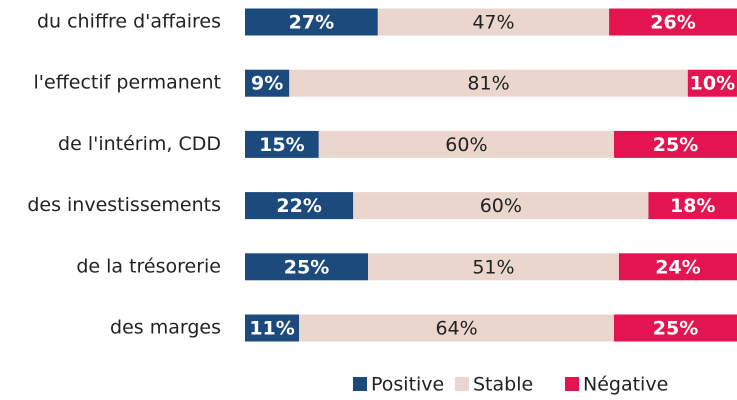  What do you see at coordinates (127, 83) in the screenshot?
I see `category-label: l'effectif permanent` at bounding box center [127, 83].